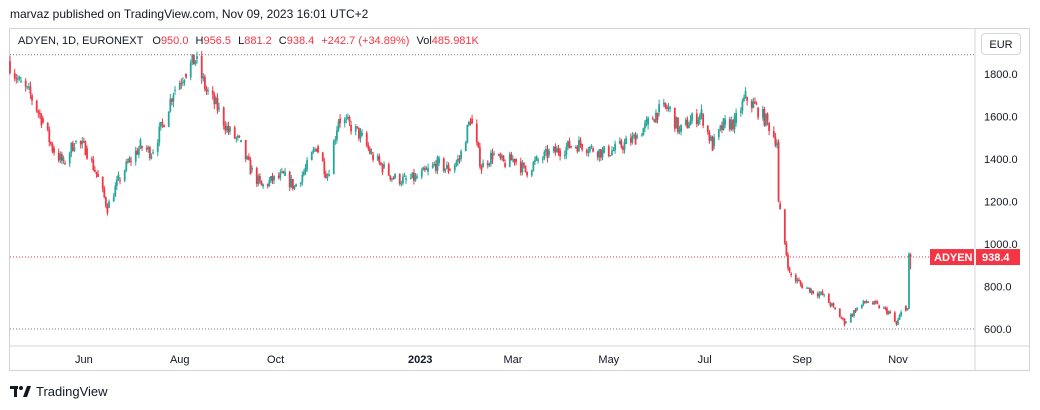 This screenshot has height=410, width=1040. What do you see at coordinates (282, 41) in the screenshot?
I see `close-label: C` at bounding box center [282, 41].